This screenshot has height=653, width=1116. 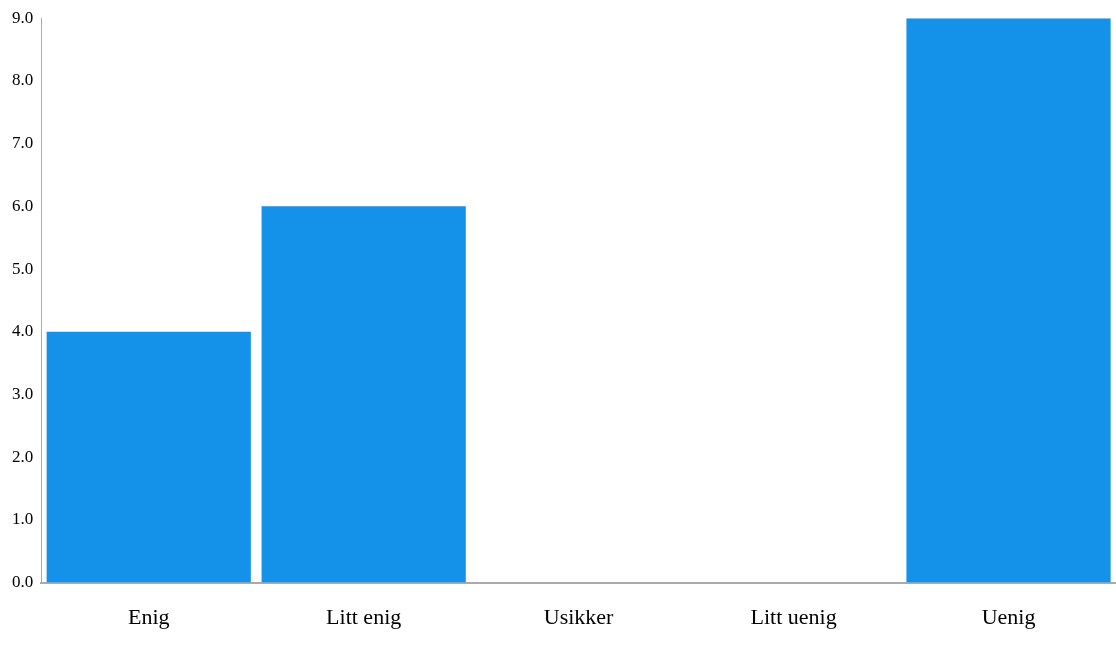 What do you see at coordinates (23, 80) in the screenshot?
I see `y-tick-label: 8.0` at bounding box center [23, 80].